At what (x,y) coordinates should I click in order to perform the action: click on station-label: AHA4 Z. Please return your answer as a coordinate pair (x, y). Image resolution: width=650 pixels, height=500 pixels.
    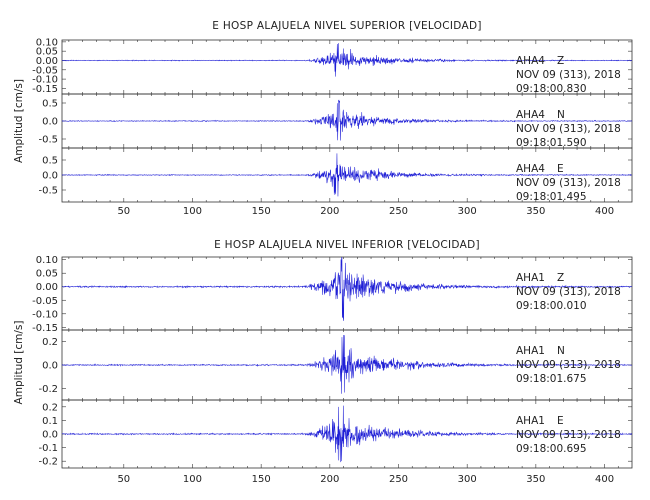
    Looking at the image, I should click on (540, 61).